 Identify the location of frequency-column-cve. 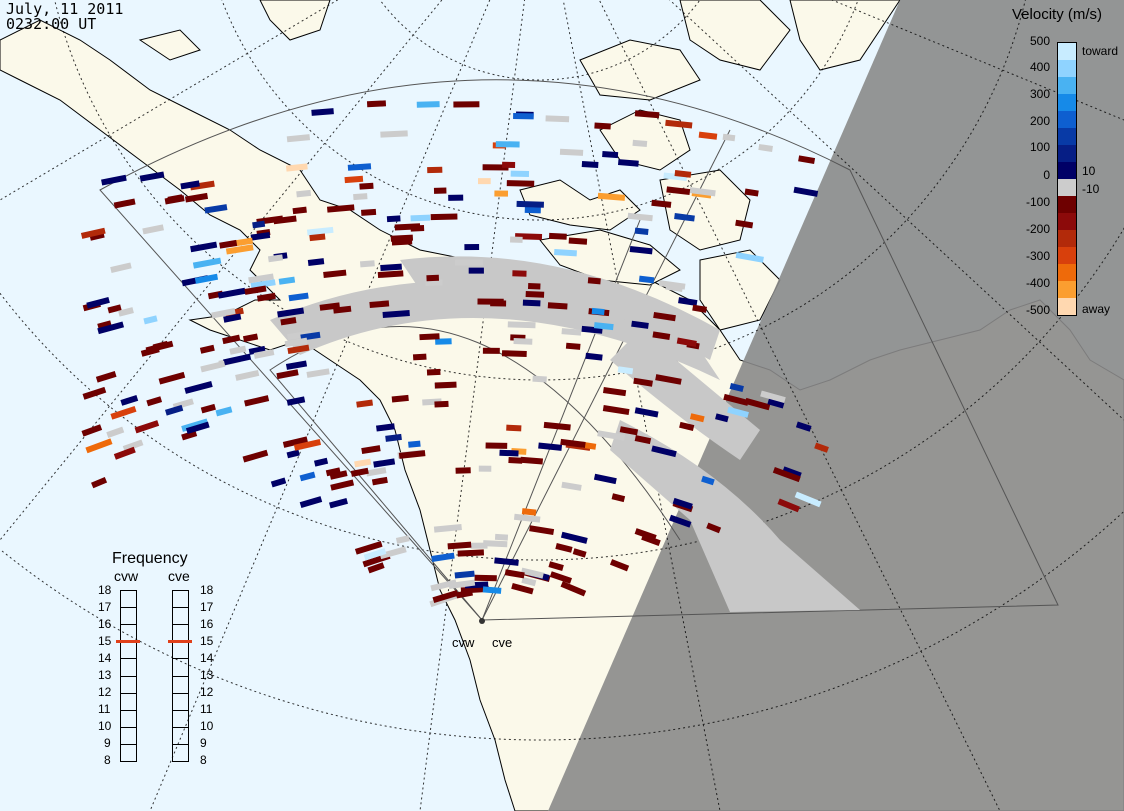
(180, 676).